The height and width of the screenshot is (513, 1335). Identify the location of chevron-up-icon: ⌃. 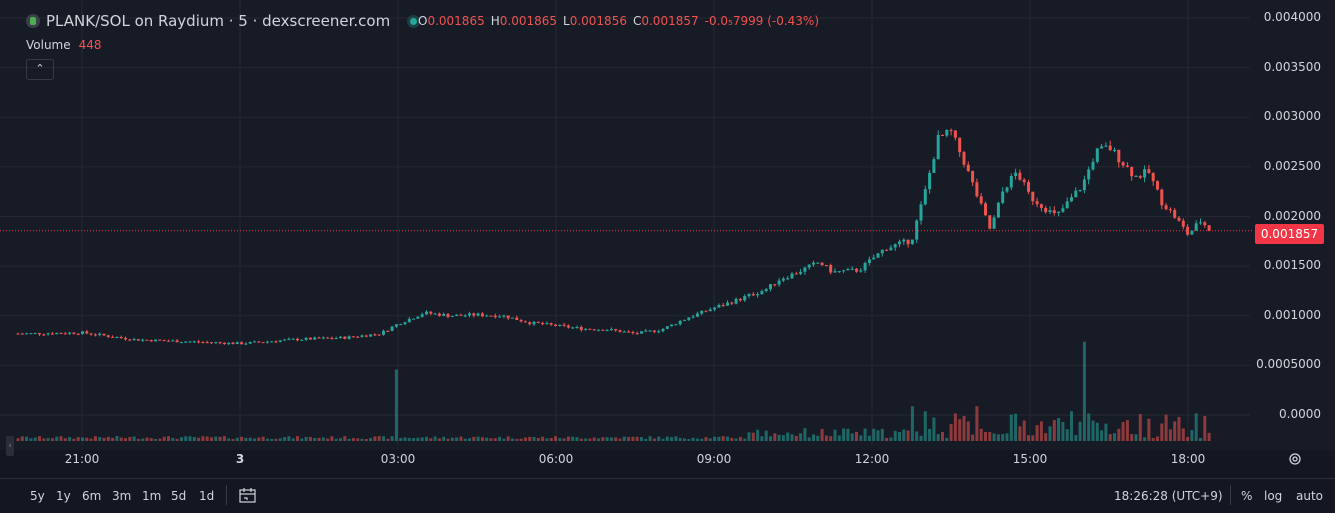
(40, 68).